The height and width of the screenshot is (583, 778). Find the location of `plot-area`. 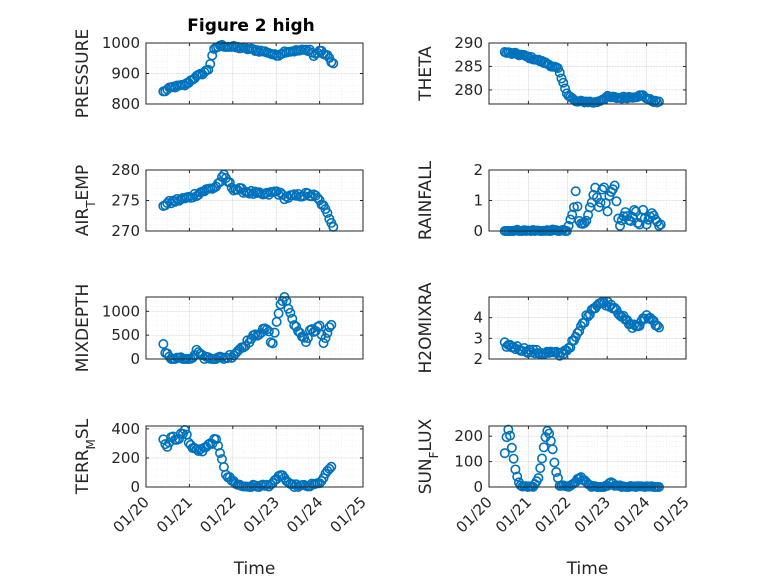

plot-area is located at coordinates (254, 328).